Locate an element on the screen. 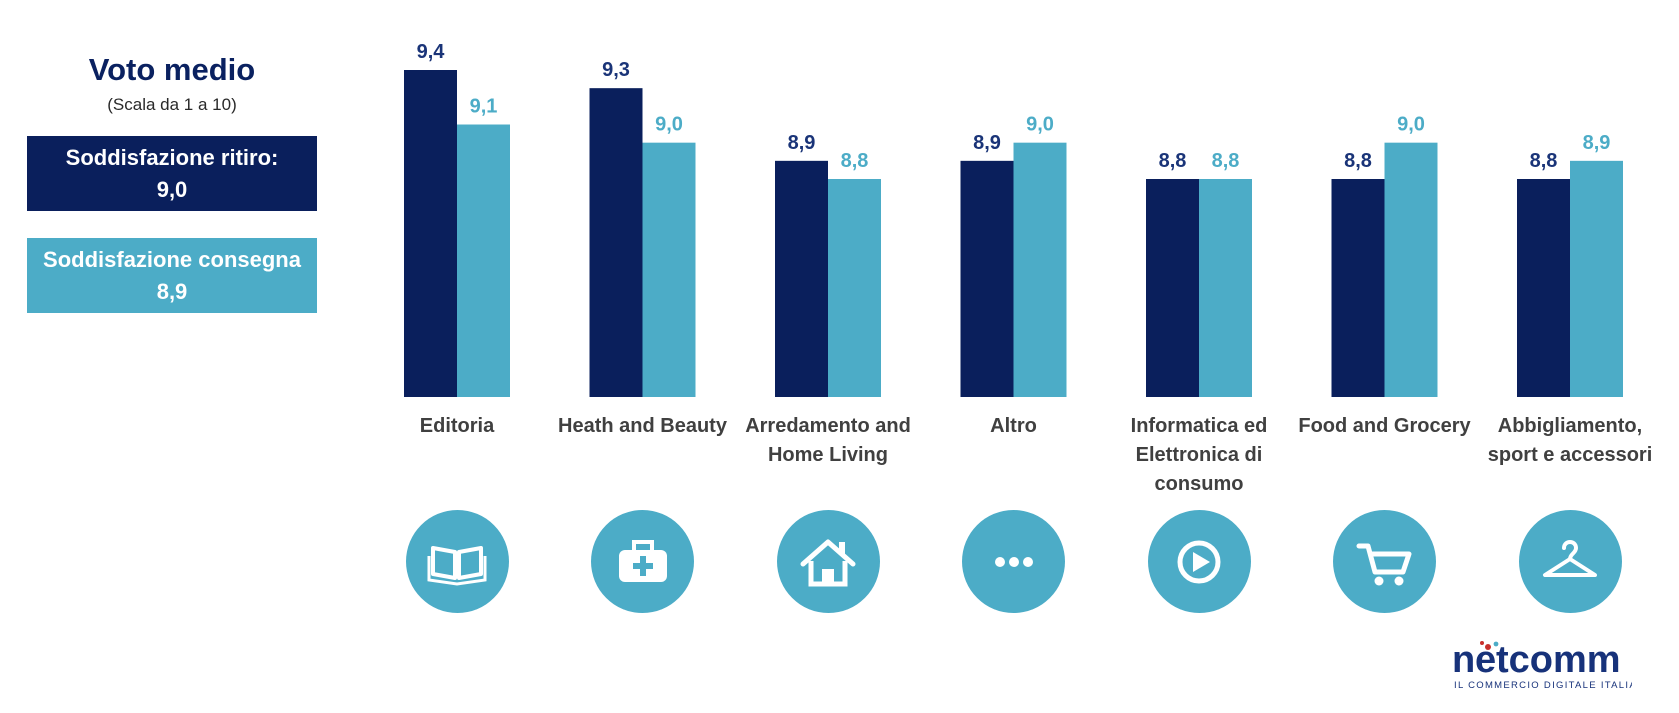 The image size is (1679, 713). data-label-consegna-4: 9,0 is located at coordinates (1040, 125).